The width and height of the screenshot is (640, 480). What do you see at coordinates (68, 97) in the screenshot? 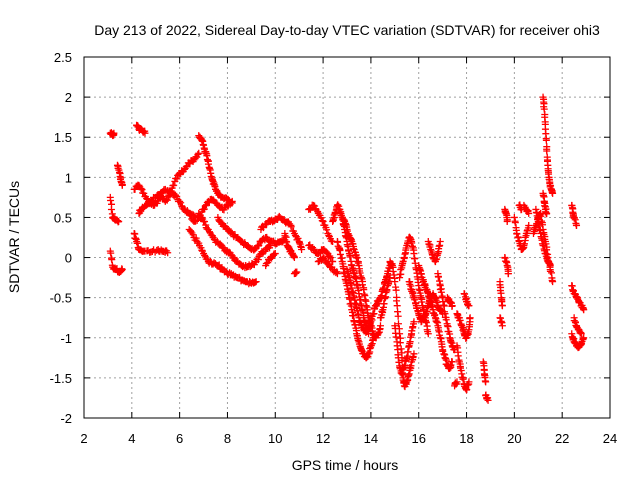
I see `y-tick-label: 2` at bounding box center [68, 97].